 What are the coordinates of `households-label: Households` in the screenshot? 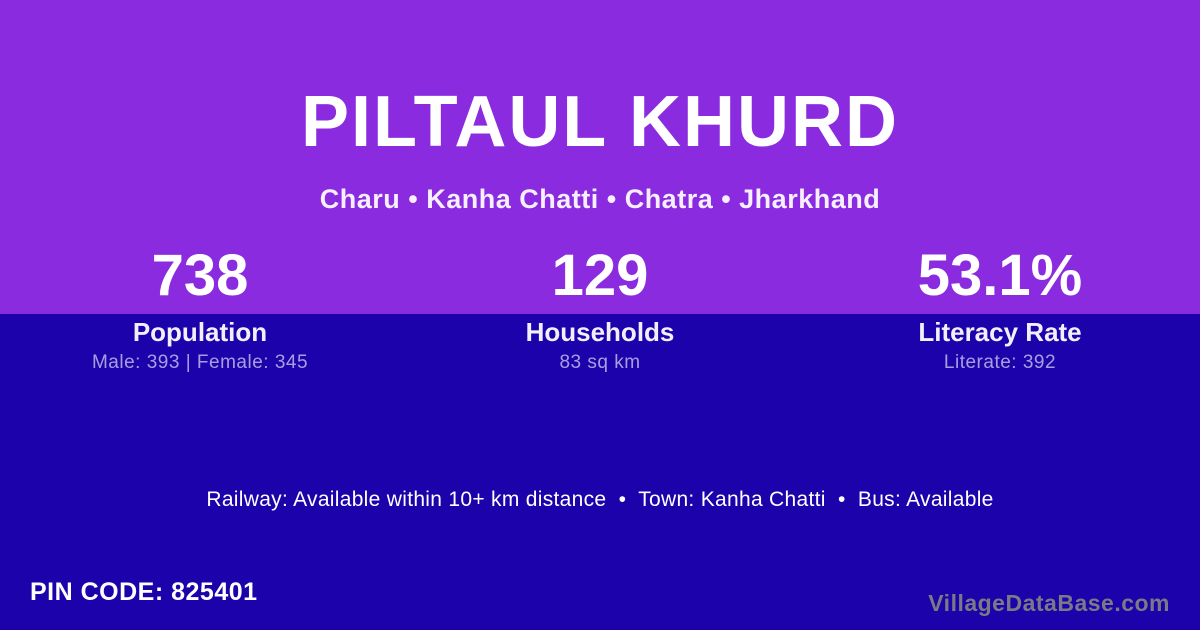 It's located at (600, 332).